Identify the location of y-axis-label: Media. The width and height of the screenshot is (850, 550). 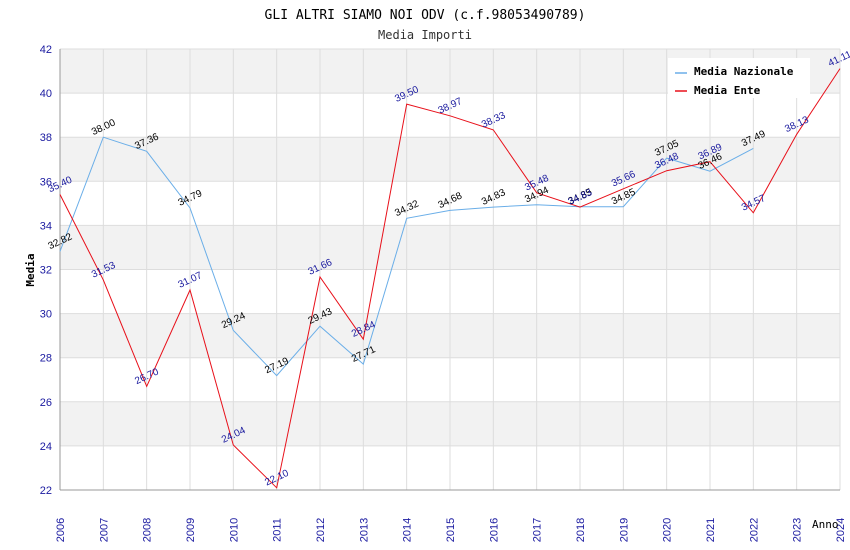
(30, 269).